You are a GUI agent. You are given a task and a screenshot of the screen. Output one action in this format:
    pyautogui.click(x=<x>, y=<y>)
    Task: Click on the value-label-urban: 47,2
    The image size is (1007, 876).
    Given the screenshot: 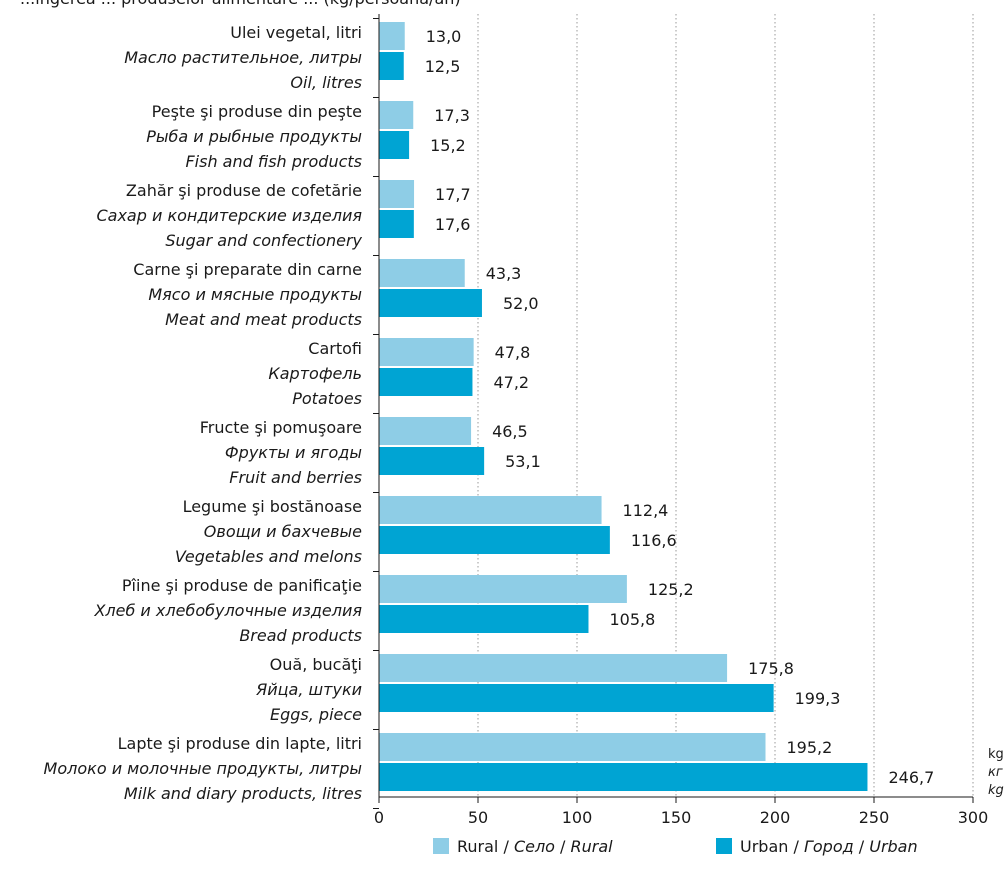 What is the action you would take?
    pyautogui.click(x=511, y=382)
    